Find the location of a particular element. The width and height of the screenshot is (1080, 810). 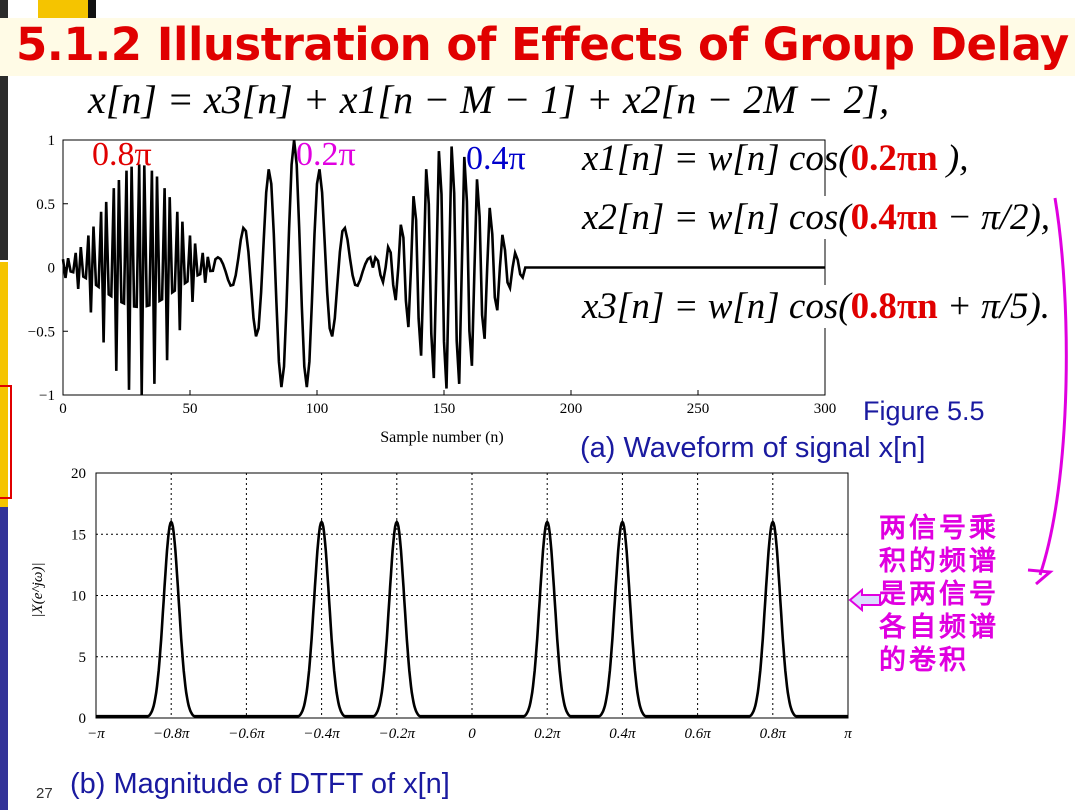

burst-label-0.2pi: 0.2π is located at coordinates (326, 154).